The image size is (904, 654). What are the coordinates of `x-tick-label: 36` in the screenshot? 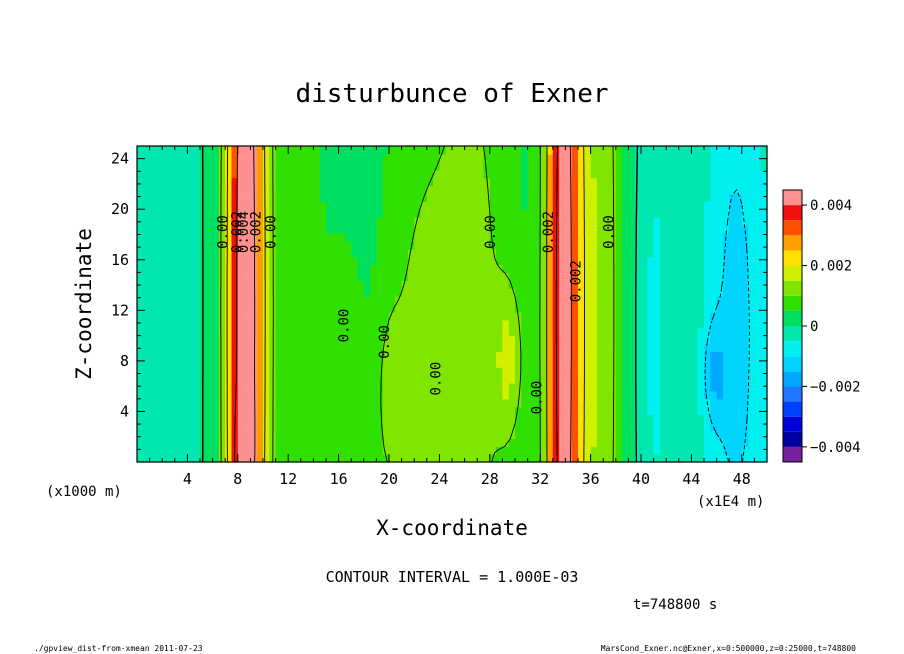 It's located at (591, 479).